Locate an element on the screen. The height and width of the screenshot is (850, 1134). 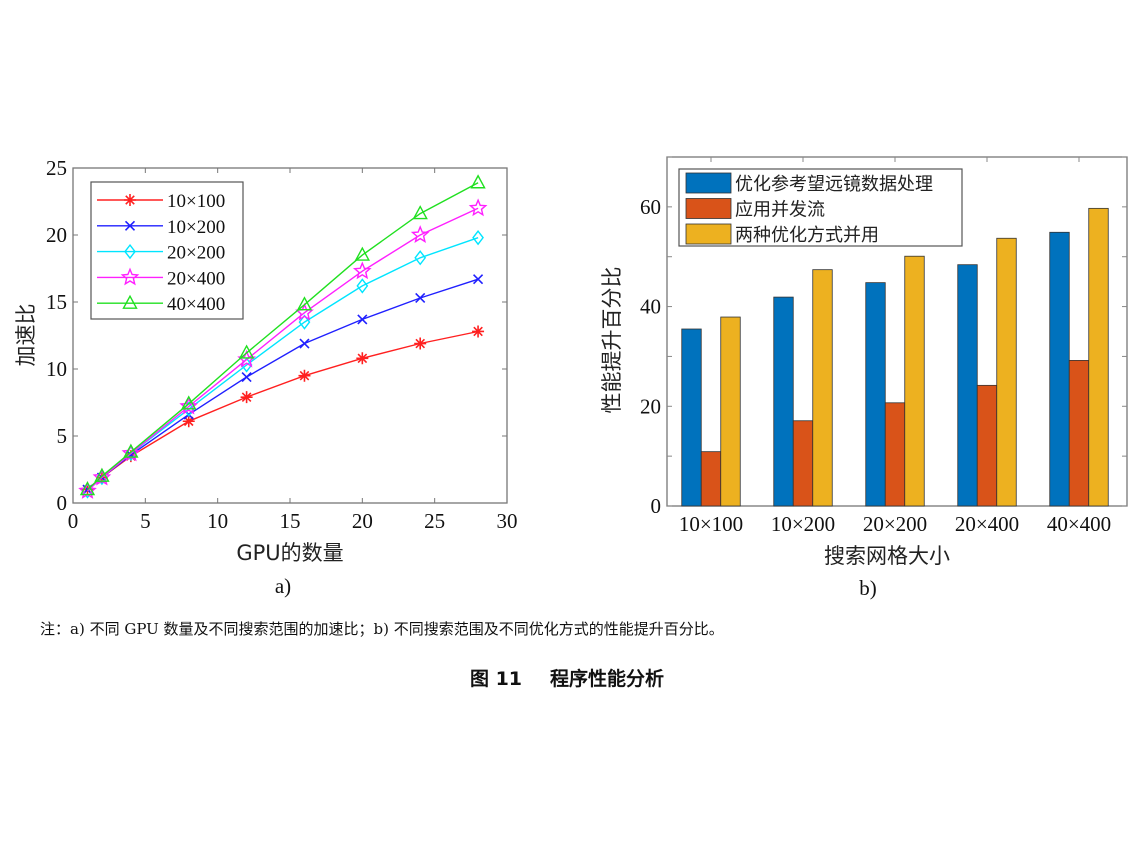
y-tick-label-b: 20 is located at coordinates (650, 406).